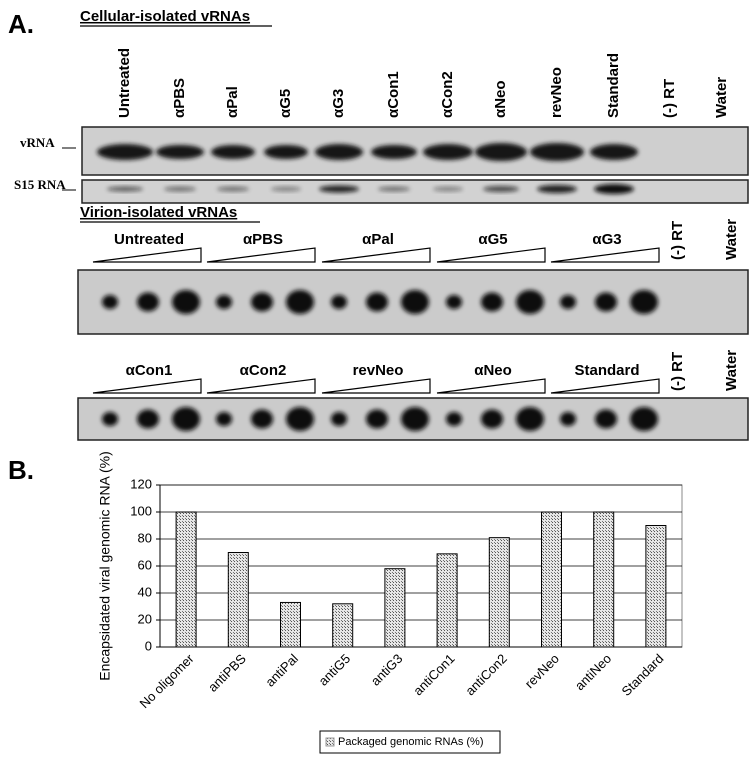 This screenshot has height=761, width=754. What do you see at coordinates (410, 742) in the screenshot?
I see `legend-box` at bounding box center [410, 742].